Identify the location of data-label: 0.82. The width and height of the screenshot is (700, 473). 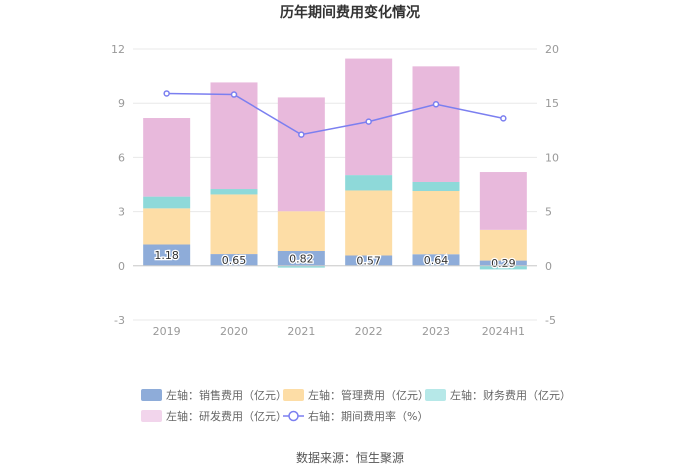
(301, 258).